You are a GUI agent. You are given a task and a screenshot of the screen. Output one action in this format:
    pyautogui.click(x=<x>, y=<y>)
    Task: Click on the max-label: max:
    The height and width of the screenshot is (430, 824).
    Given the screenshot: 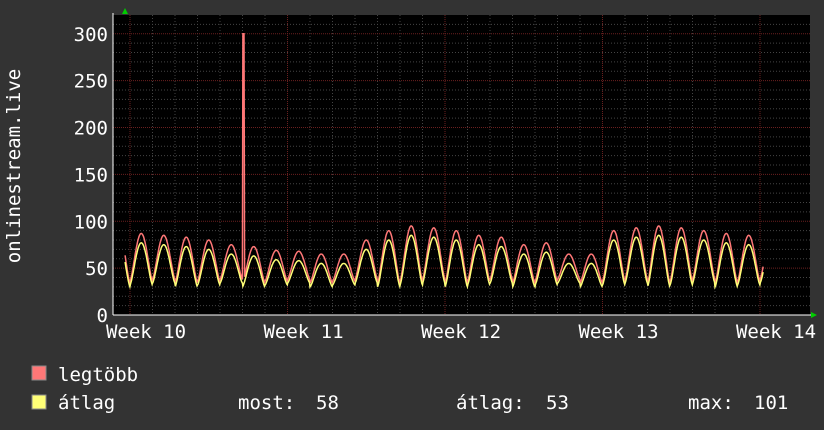 What is the action you would take?
    pyautogui.click(x=711, y=403)
    